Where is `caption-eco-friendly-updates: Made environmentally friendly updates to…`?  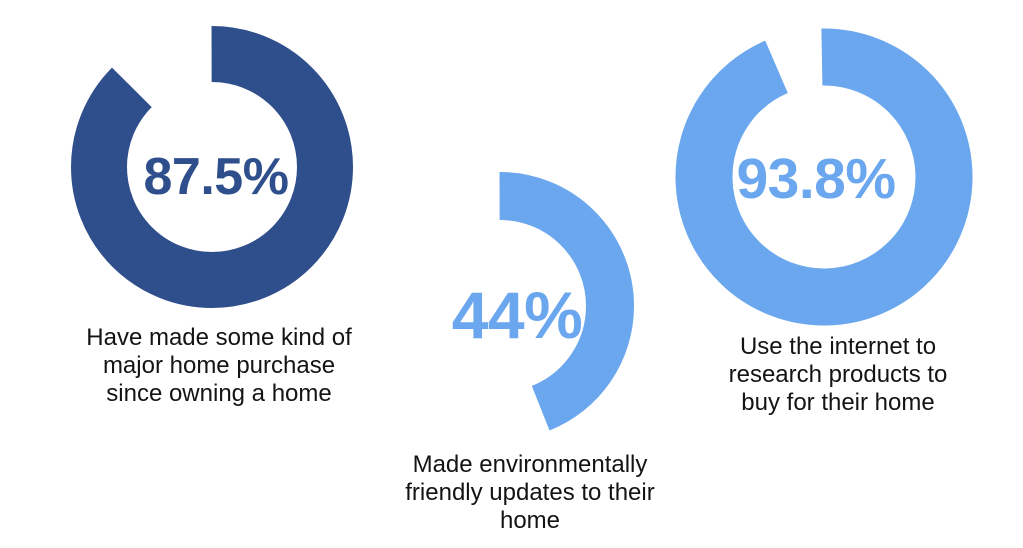 caption-eco-friendly-updates: Made environmentally friendly updates to… is located at coordinates (530, 493).